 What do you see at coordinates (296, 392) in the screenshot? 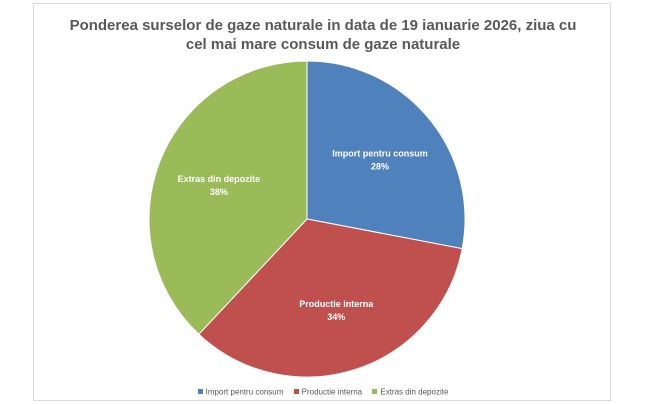
I see `legend-swatch-productie` at bounding box center [296, 392].